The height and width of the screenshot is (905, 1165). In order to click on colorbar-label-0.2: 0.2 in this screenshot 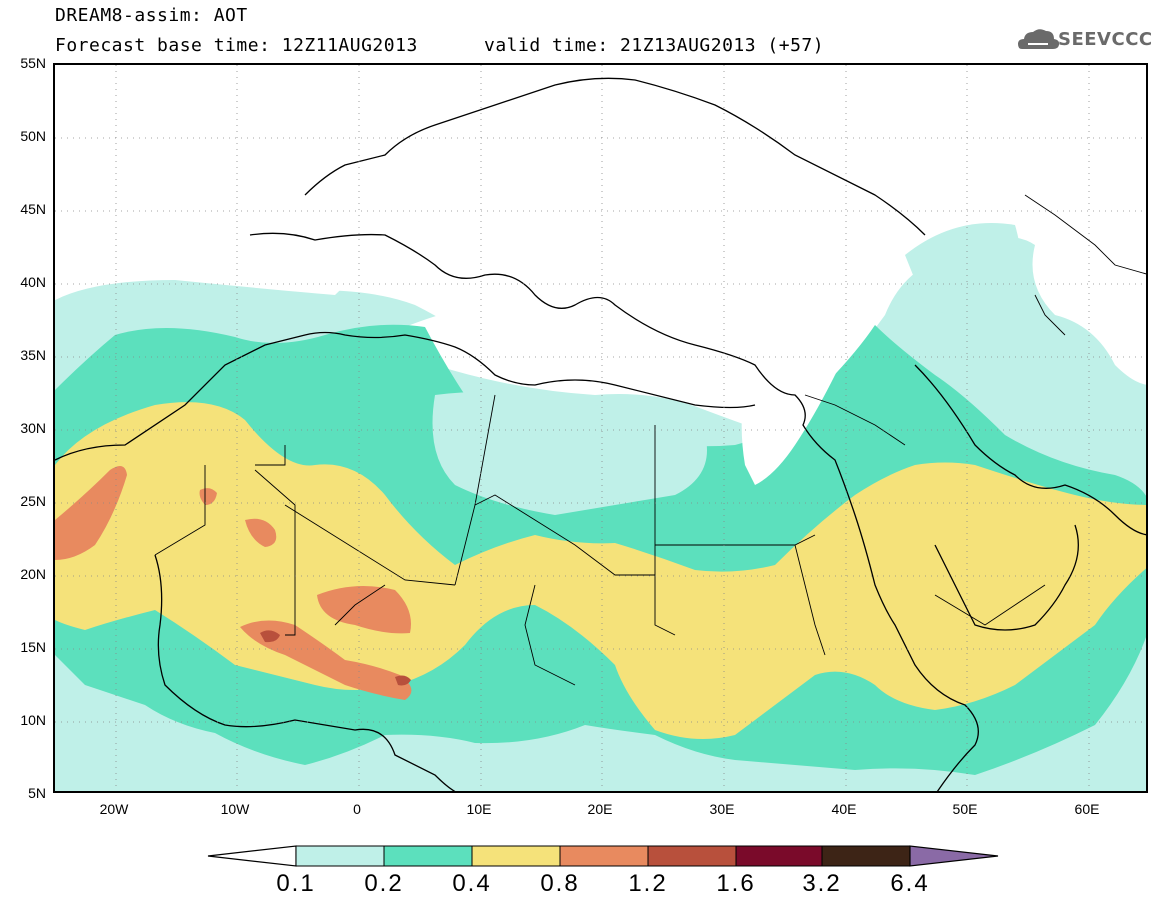, I will do `click(384, 883)`.